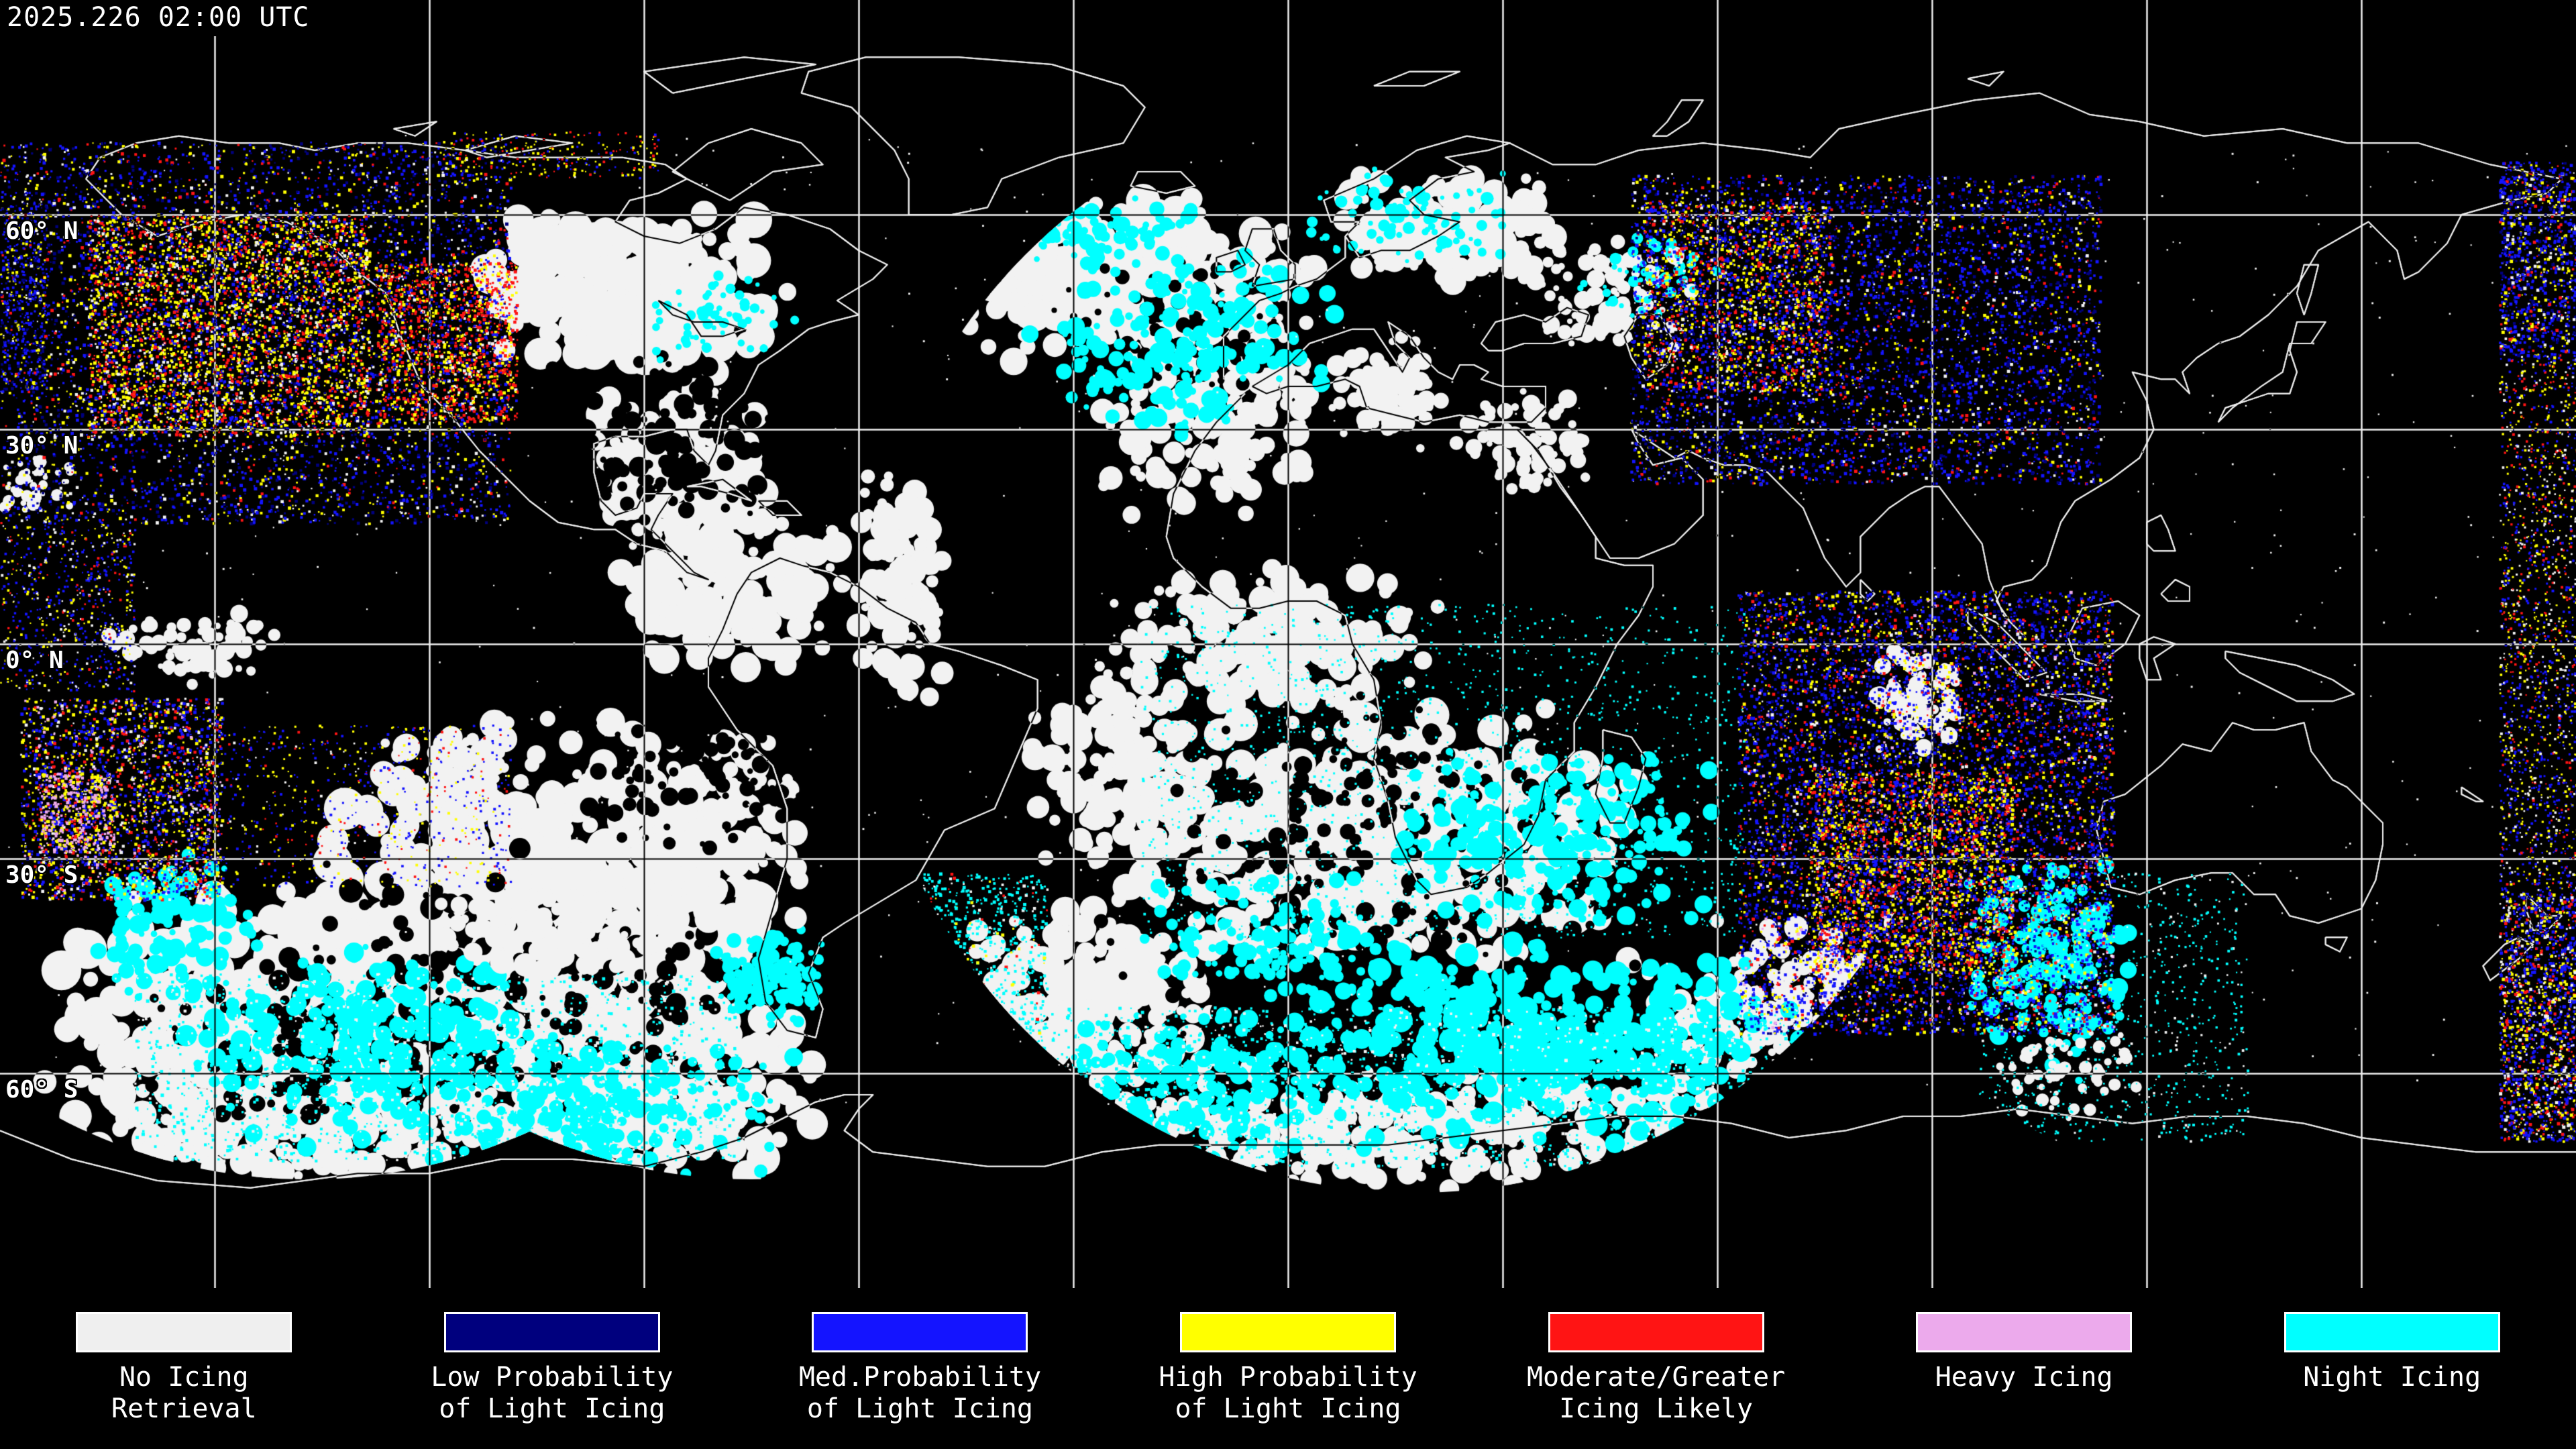 This screenshot has width=2576, height=1449. I want to click on latitude-label-60n: 60° N, so click(41, 231).